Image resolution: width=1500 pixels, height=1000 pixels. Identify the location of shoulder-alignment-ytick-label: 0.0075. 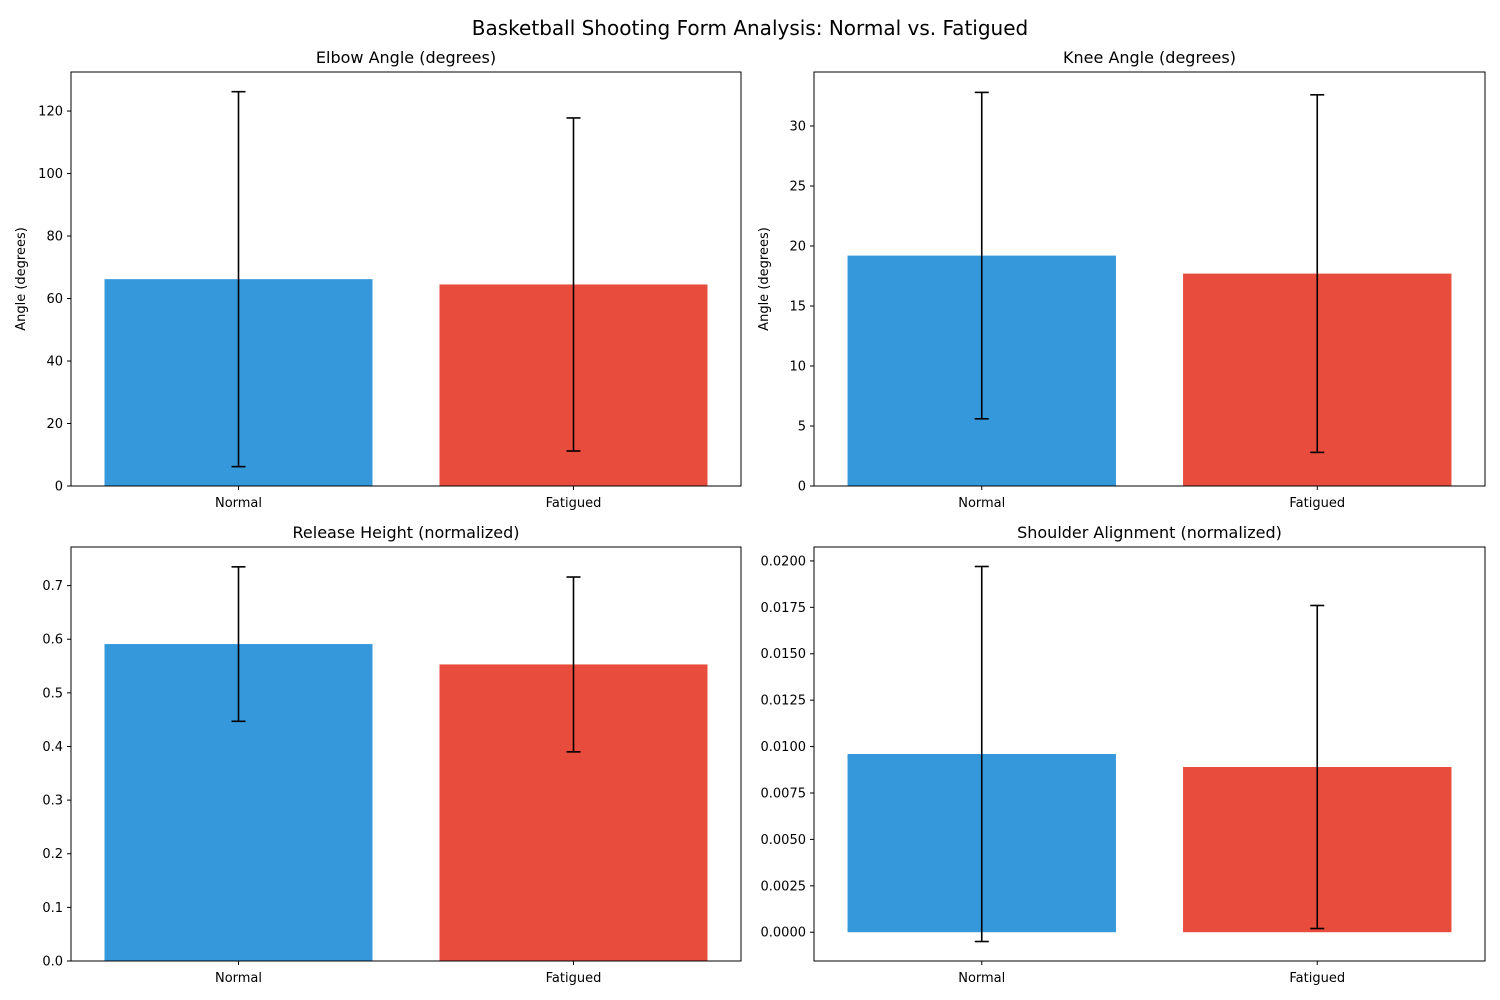
(784, 793).